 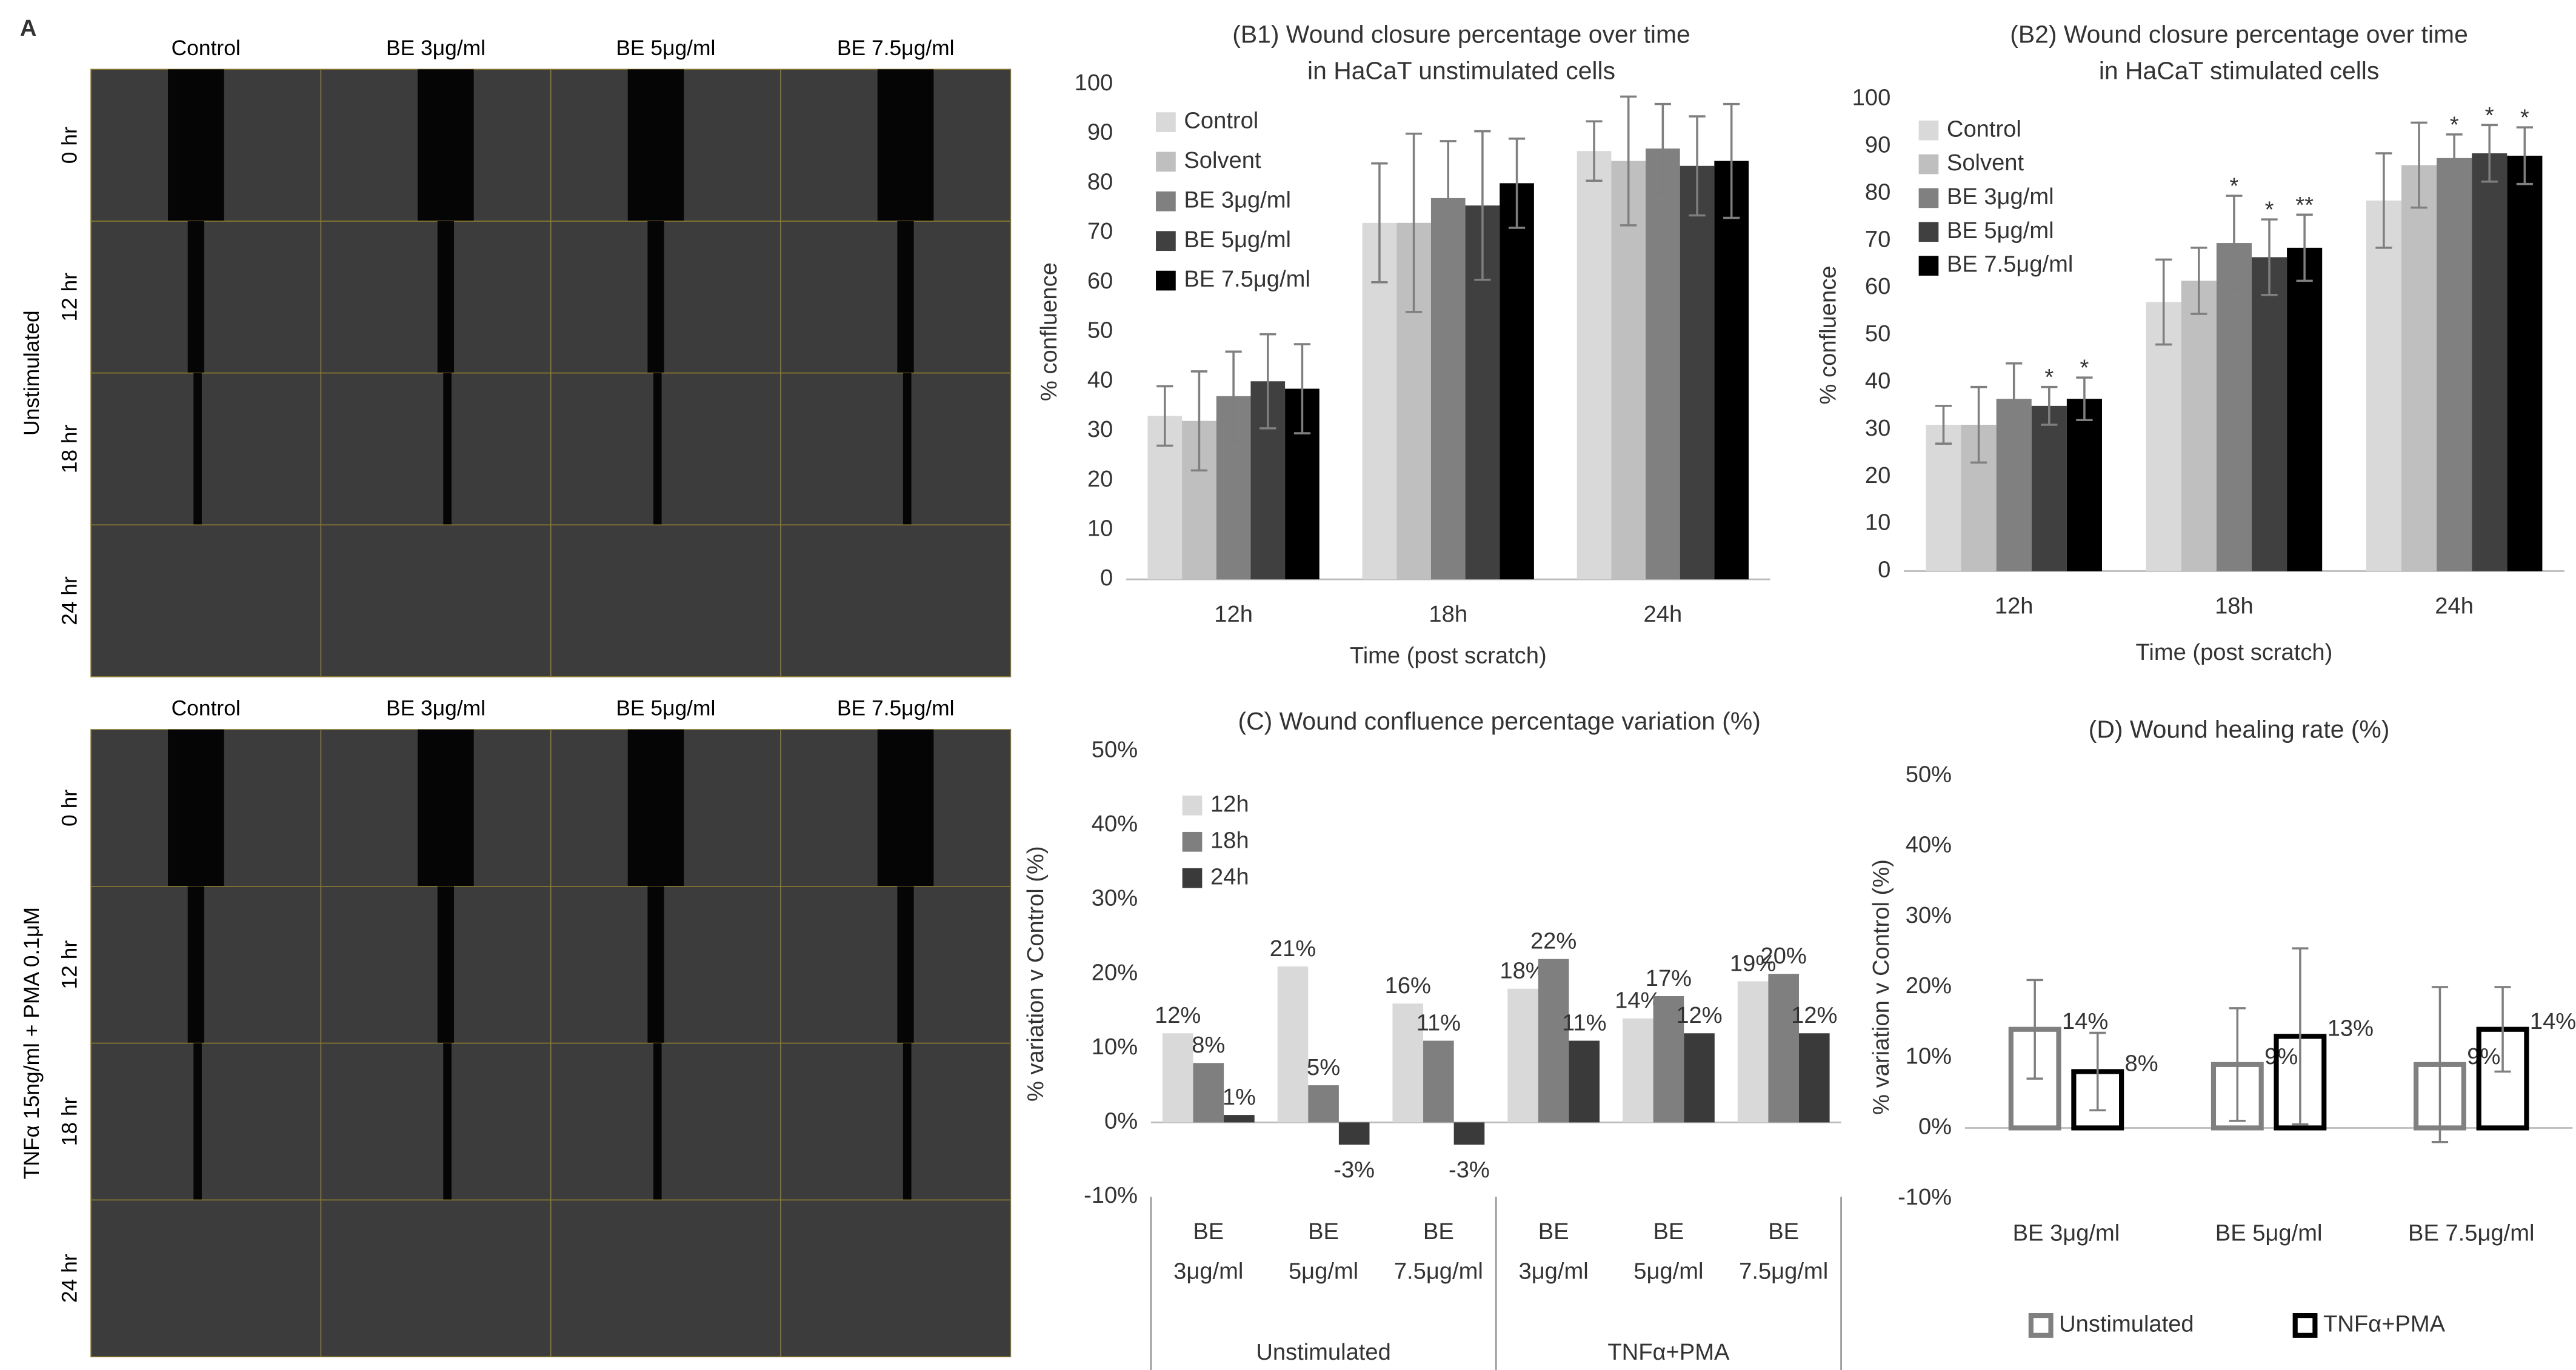 I want to click on column-label: BE 7.5μg/ml, so click(x=896, y=48).